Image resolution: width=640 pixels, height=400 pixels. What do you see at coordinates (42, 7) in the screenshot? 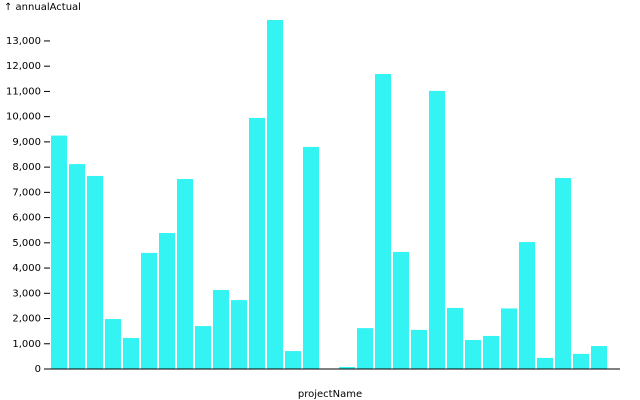
I see `y-axis-label: ↑ annualActual` at bounding box center [42, 7].